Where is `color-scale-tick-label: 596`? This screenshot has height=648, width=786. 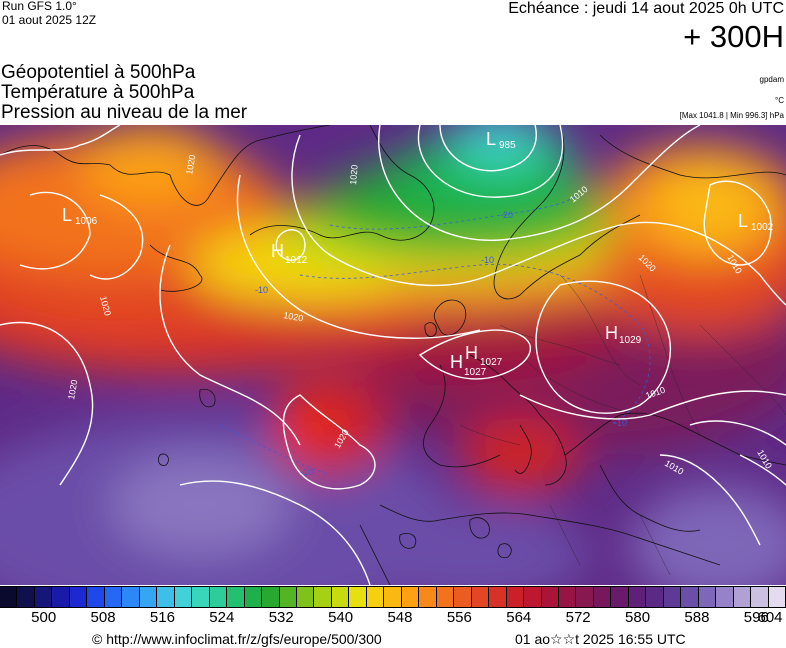
color-scale-tick-label: 596 is located at coordinates (756, 617).